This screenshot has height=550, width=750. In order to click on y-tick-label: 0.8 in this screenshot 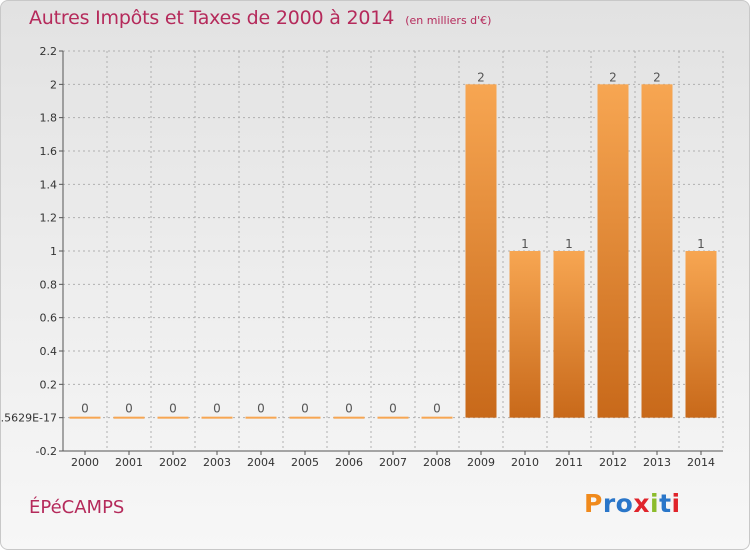, I will do `click(49, 284)`.